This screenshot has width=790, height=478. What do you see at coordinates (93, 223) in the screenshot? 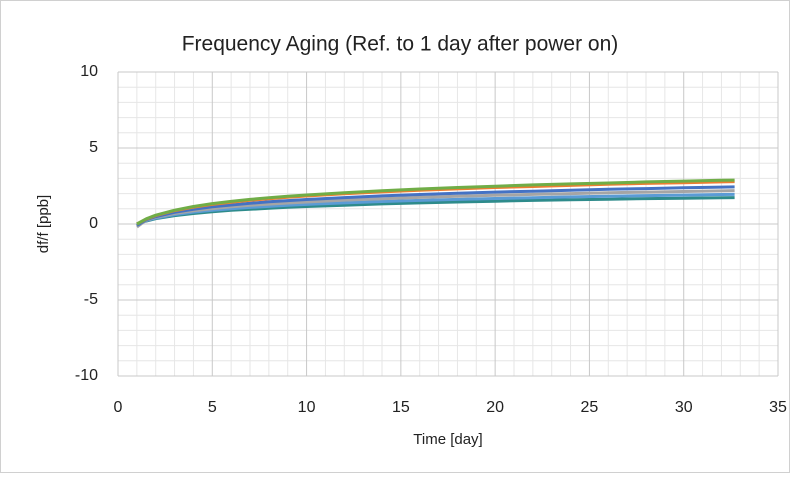
I see `y-tick-label: 0` at bounding box center [93, 223].